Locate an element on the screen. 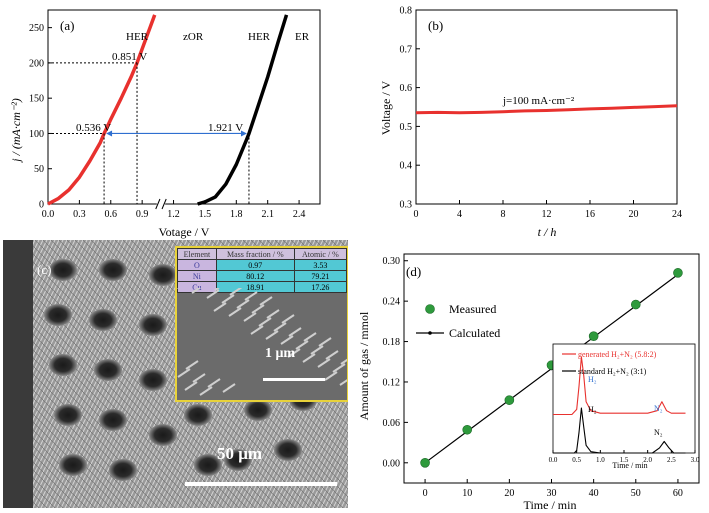 The width and height of the screenshot is (709, 513). x-tick-label: 16 is located at coordinates (590, 214).